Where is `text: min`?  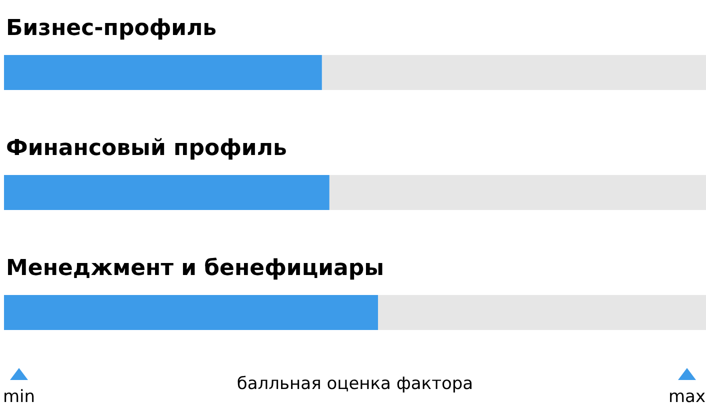
text: min is located at coordinates (19, 397).